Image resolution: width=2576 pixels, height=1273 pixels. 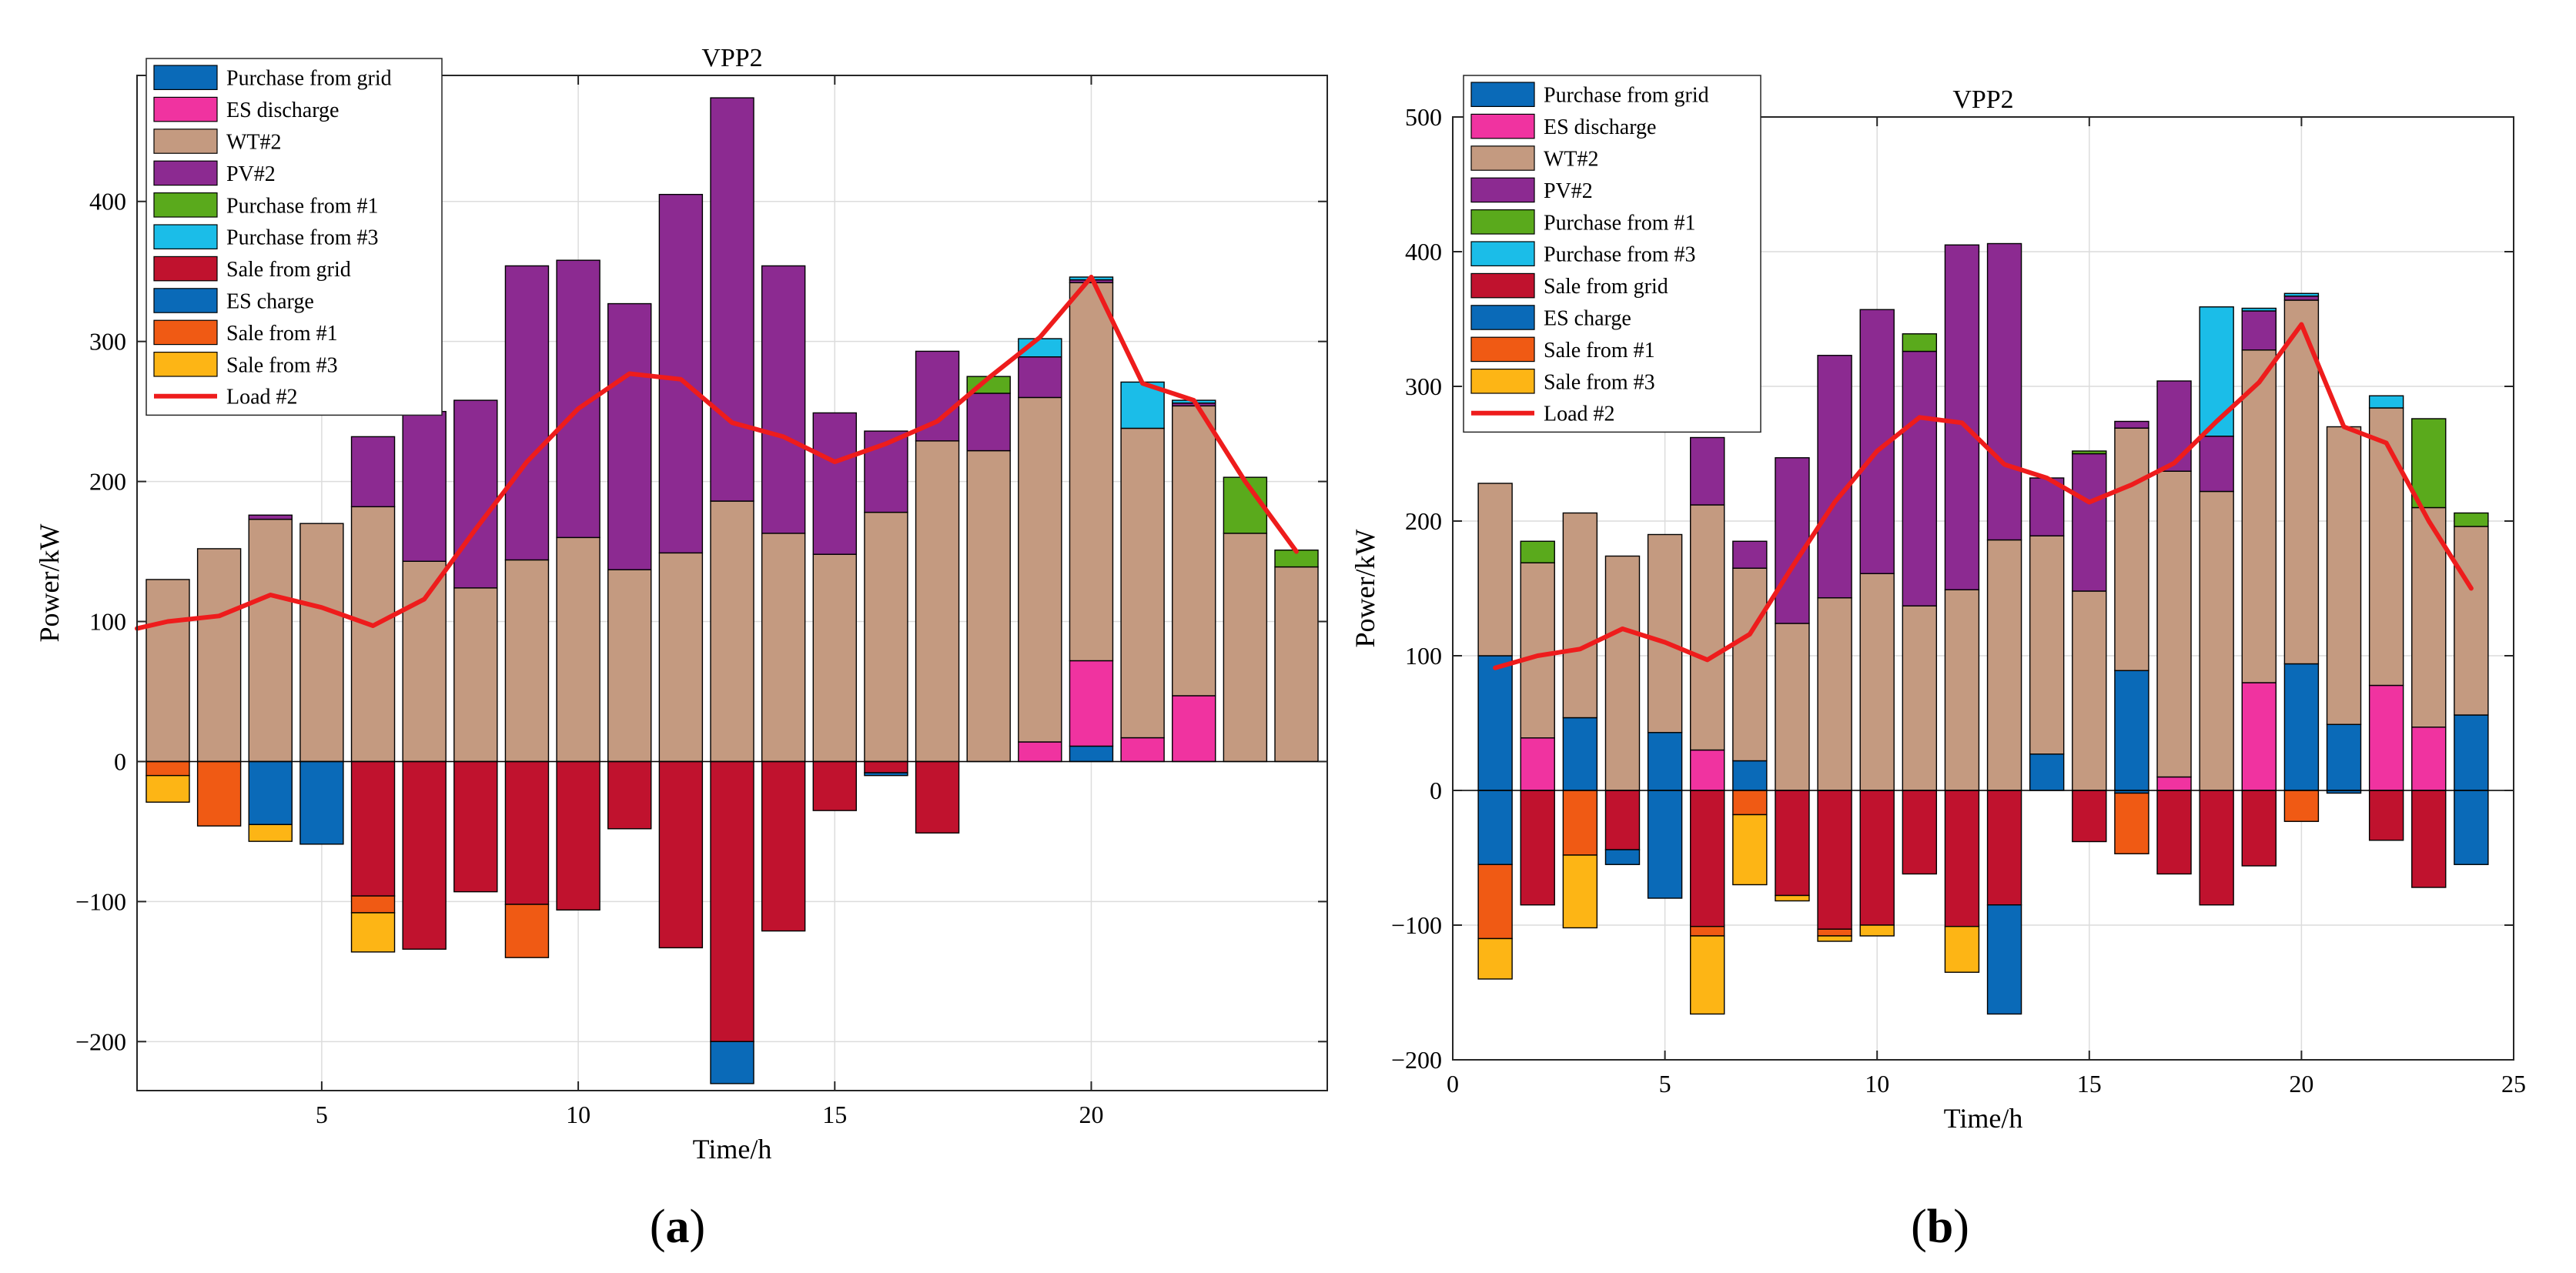 What do you see at coordinates (282, 334) in the screenshot?
I see `legend-label: Sale from #1` at bounding box center [282, 334].